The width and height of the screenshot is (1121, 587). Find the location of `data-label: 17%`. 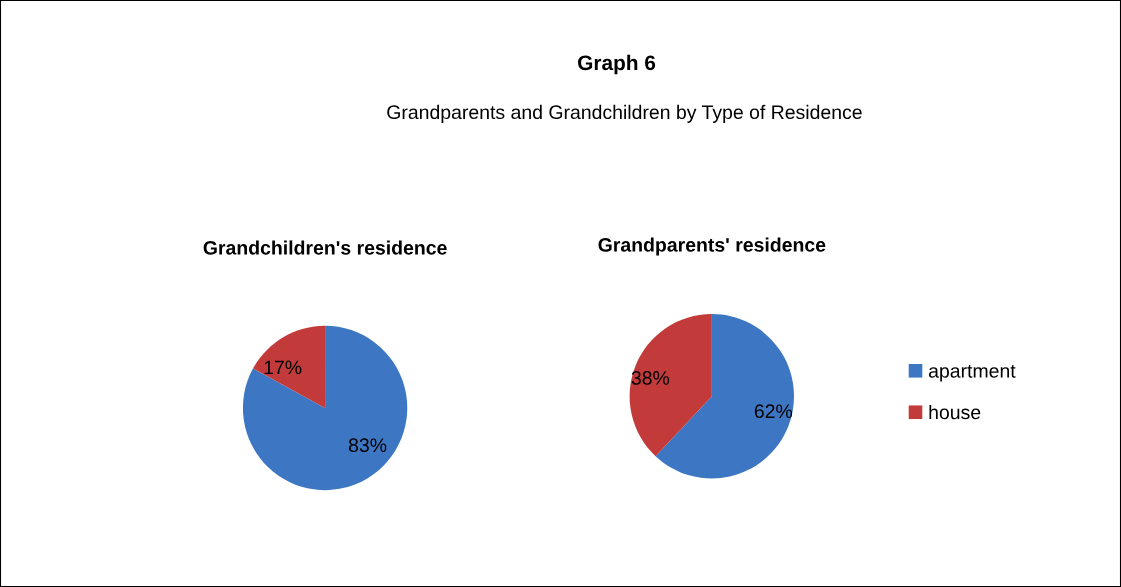

data-label: 17% is located at coordinates (283, 367).